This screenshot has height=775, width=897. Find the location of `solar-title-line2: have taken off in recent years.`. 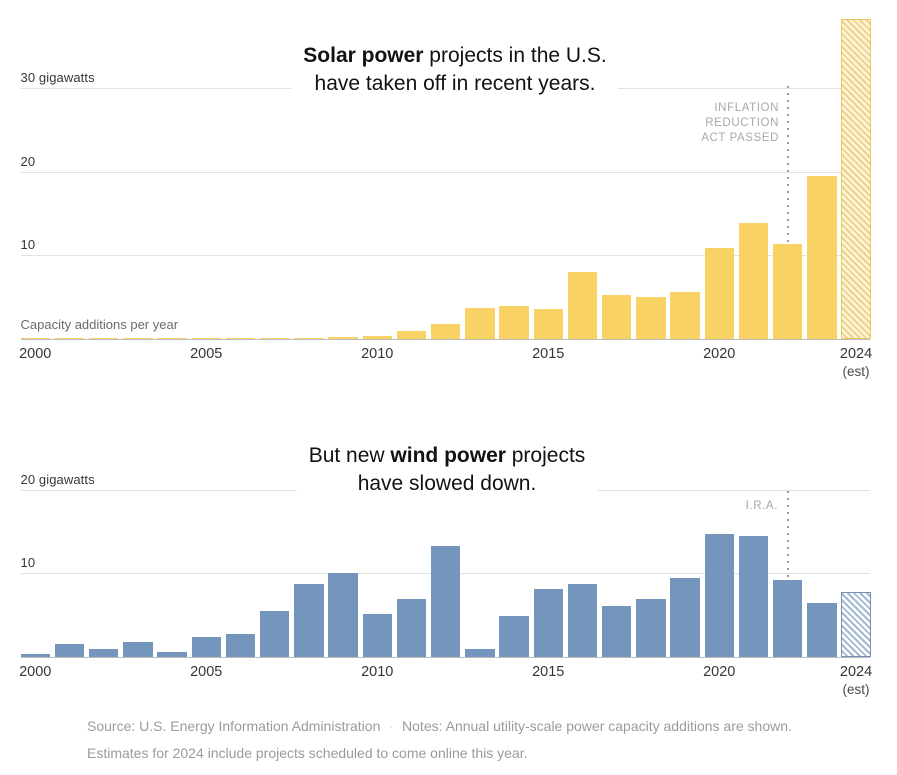

solar-title-line2: have taken off in recent years. is located at coordinates (455, 83).